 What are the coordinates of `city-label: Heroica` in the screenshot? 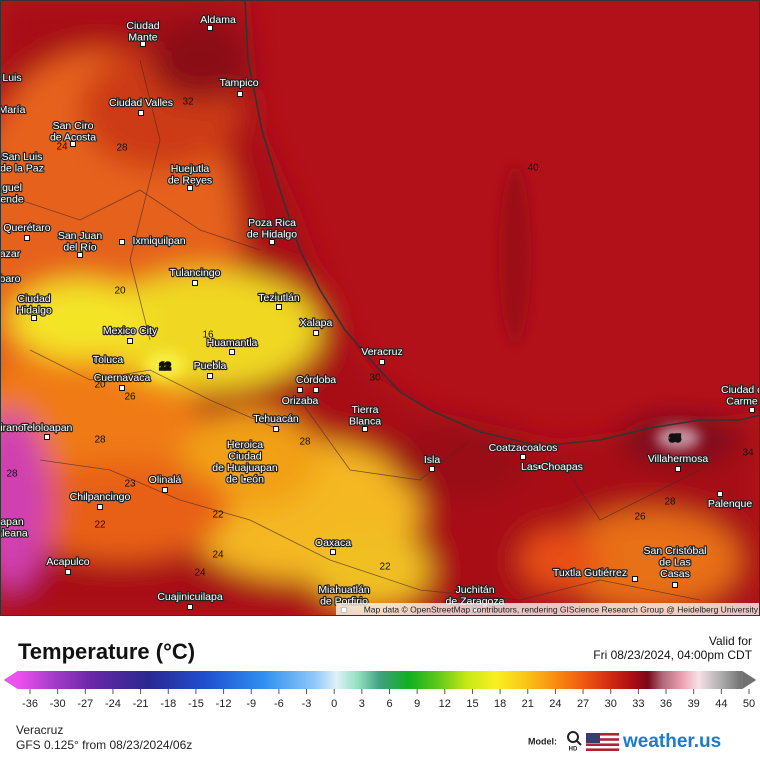 It's located at (245, 445).